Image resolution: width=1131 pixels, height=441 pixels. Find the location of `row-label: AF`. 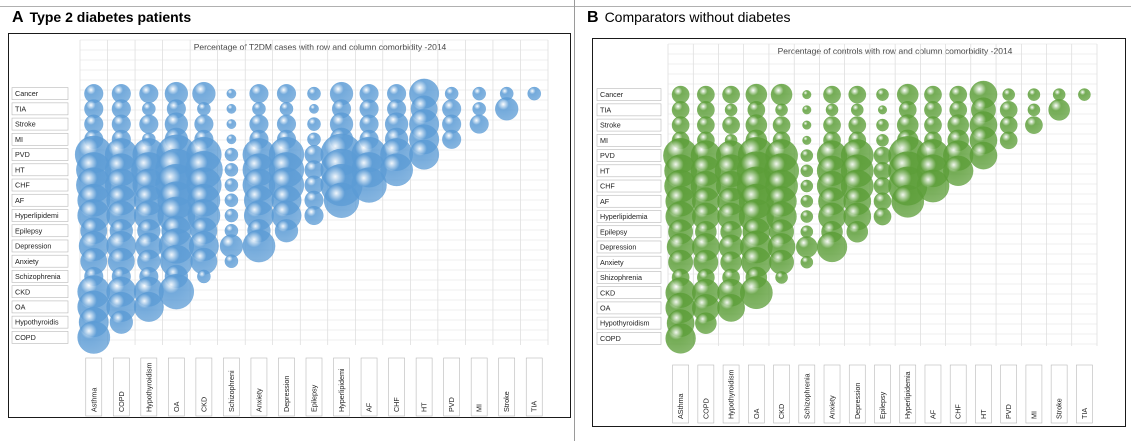

row-label: AF is located at coordinates (20, 200).